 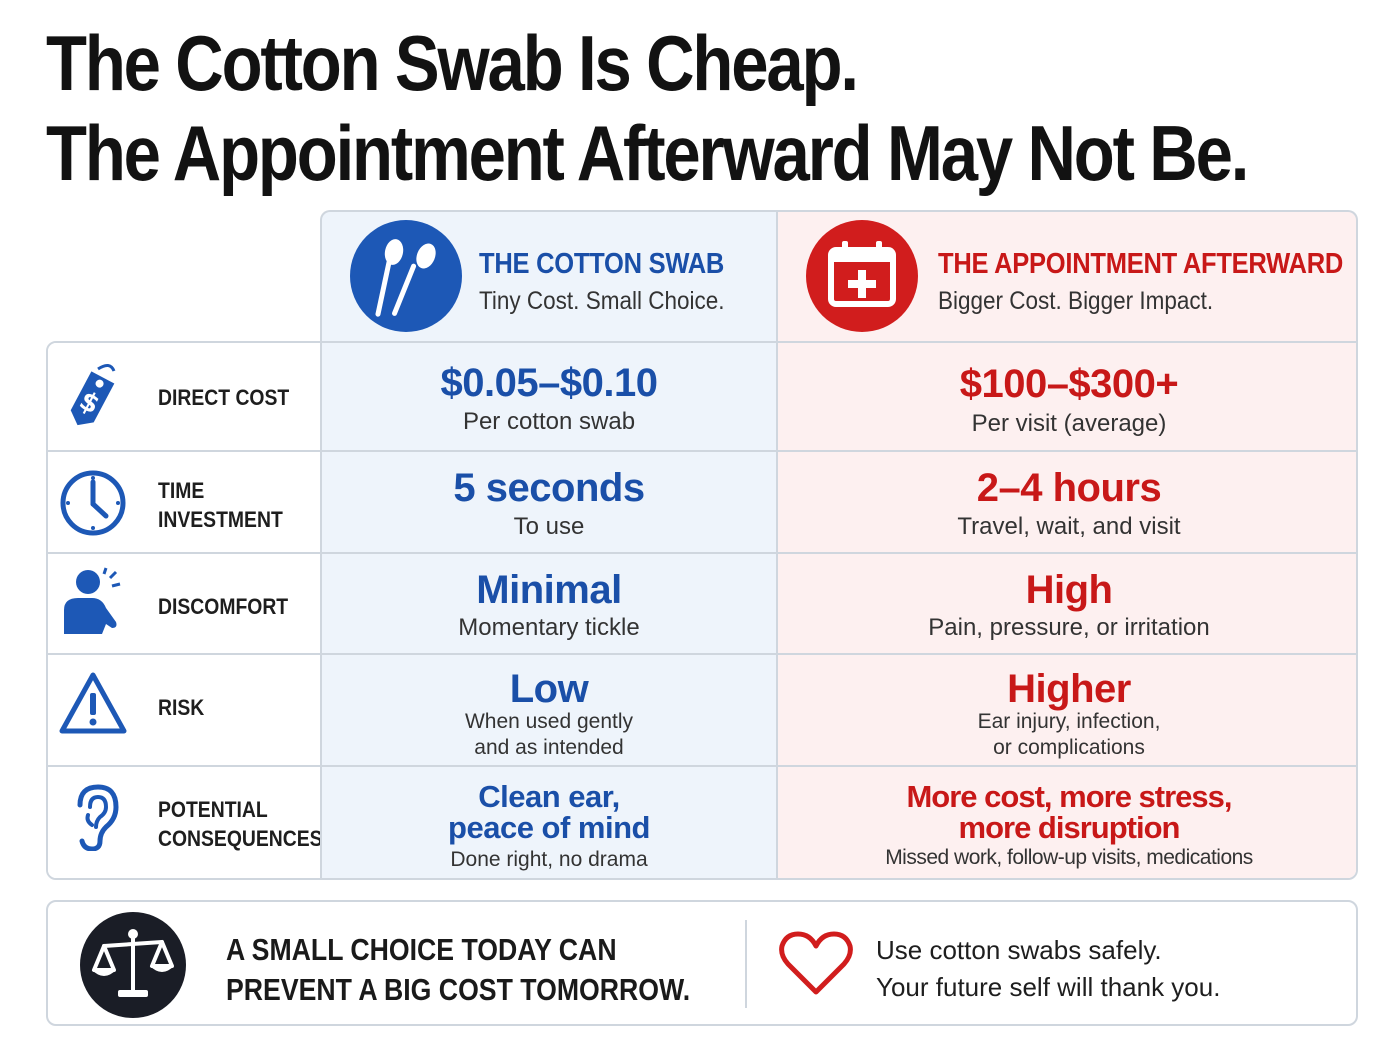 I want to click on swab-consequence-note: Done right, no drama, so click(x=549, y=859).